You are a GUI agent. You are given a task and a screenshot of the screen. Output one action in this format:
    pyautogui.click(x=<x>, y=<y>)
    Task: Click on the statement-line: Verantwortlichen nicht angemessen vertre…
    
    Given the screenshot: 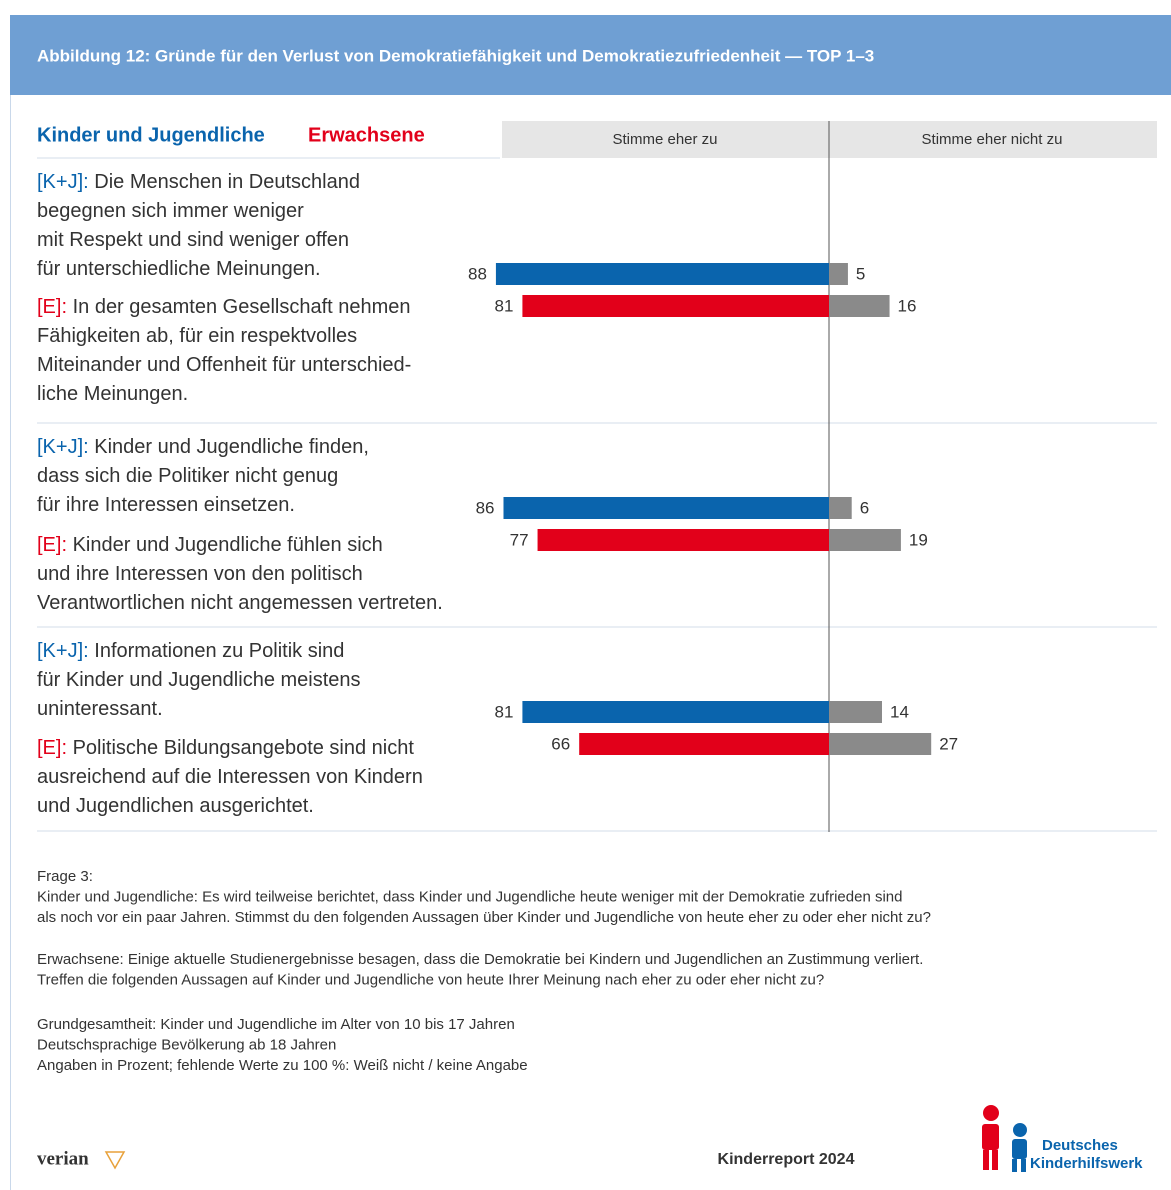 What is the action you would take?
    pyautogui.click(x=240, y=603)
    